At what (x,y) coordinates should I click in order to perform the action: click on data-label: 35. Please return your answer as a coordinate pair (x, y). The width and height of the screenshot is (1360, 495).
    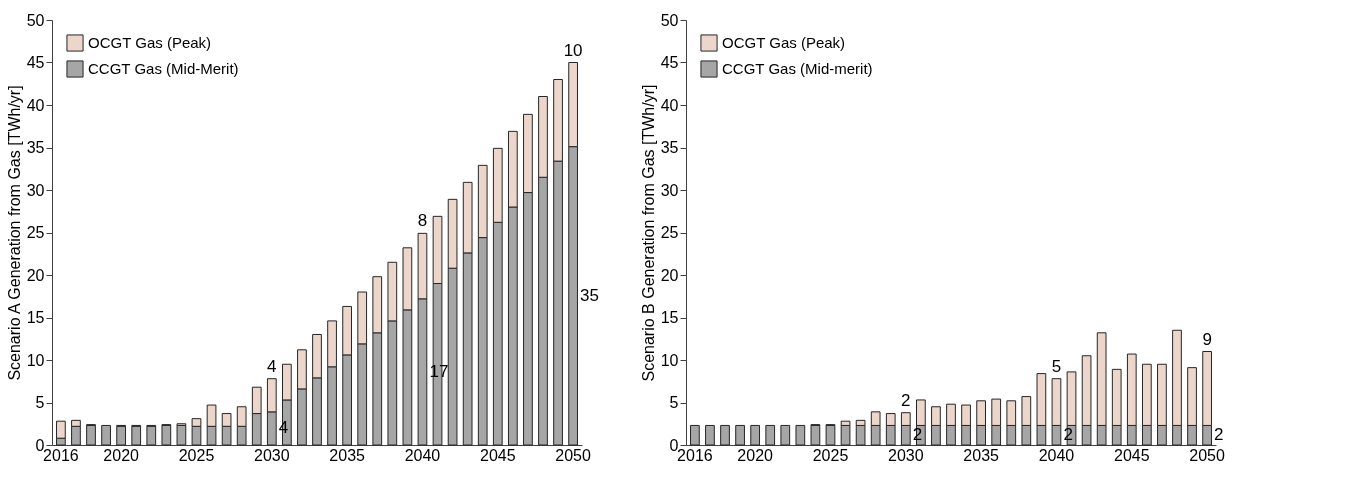
    Looking at the image, I should click on (590, 295).